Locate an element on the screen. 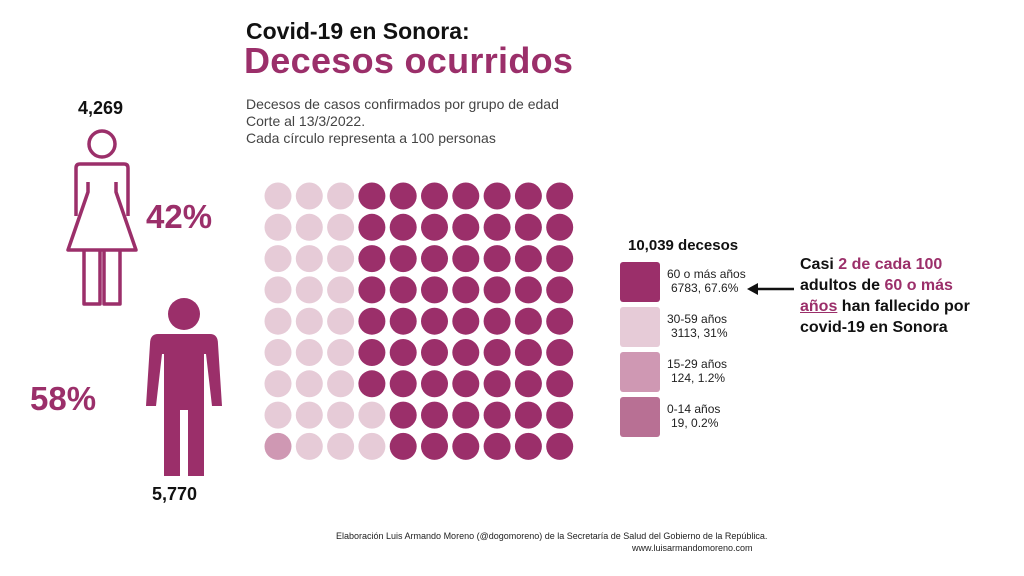 The width and height of the screenshot is (1024, 576). female-percentage: 42% is located at coordinates (179, 216).